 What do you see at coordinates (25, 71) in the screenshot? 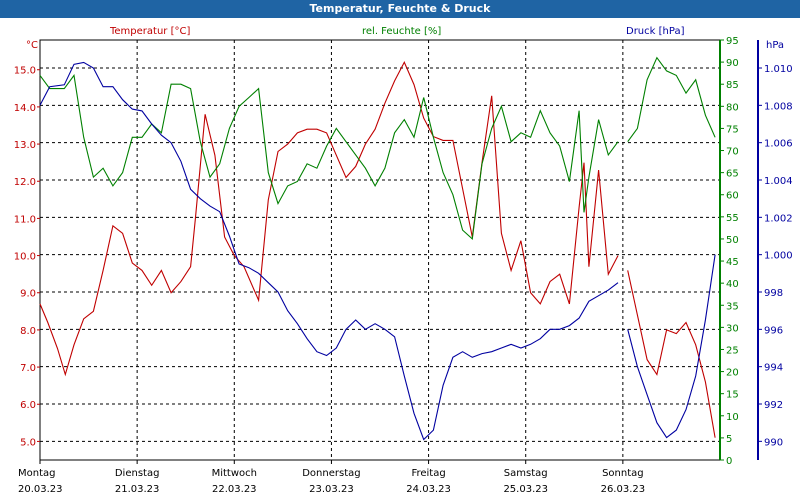
I see `temperature-tick-label: 15.0` at bounding box center [25, 71].